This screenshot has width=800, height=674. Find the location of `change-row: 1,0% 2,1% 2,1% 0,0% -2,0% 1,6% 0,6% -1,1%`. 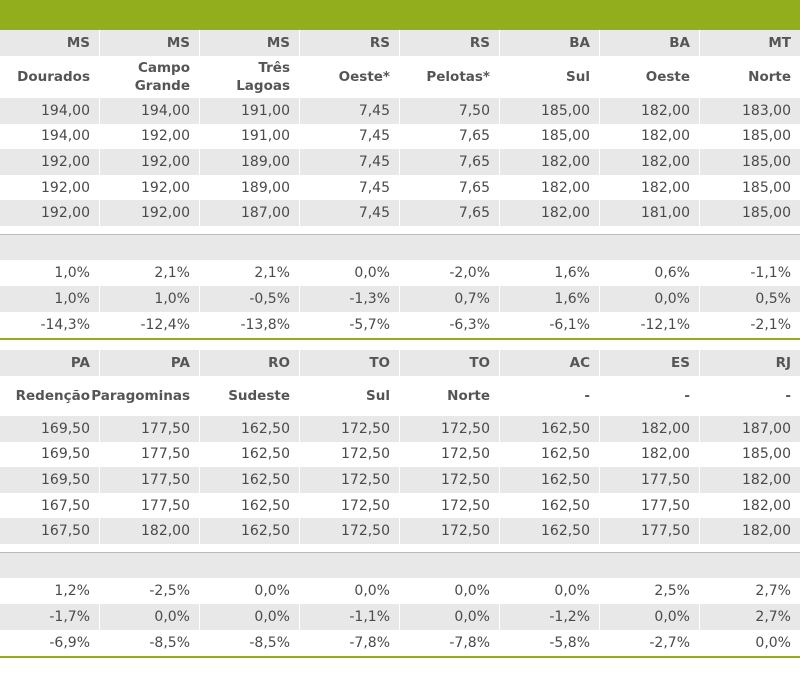

change-row: 1,0% 2,1% 2,1% 0,0% -2,0% 1,6% 0,6% -1,1% is located at coordinates (400, 272).